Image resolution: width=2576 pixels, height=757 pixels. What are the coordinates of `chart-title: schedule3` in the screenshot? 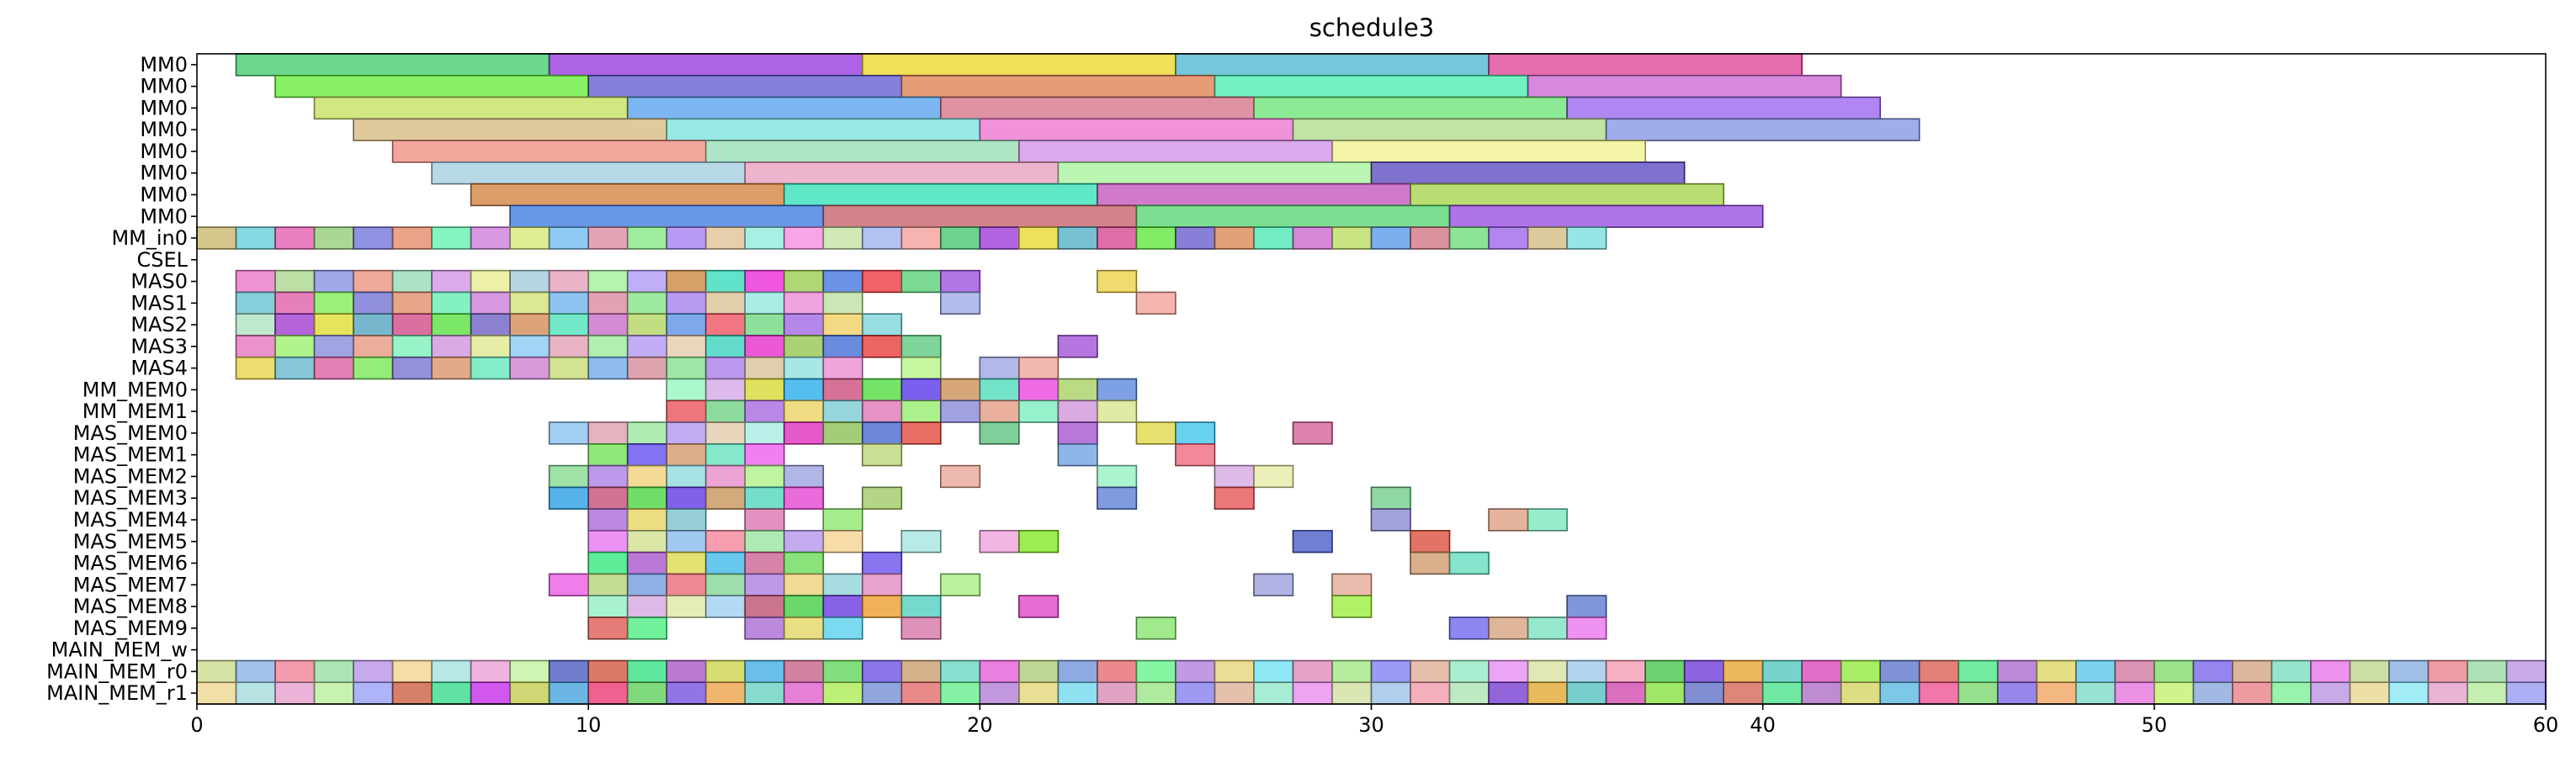 It's located at (1371, 28).